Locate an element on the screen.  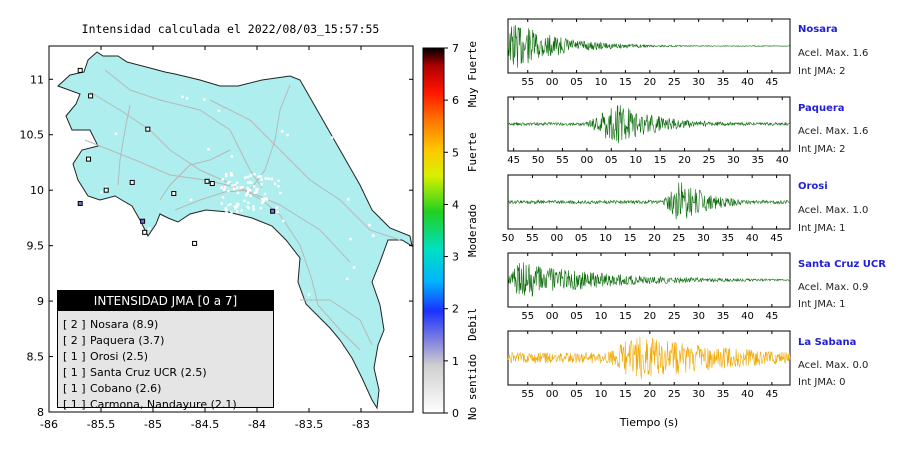
trace-station-name: La Sabana is located at coordinates (827, 342).